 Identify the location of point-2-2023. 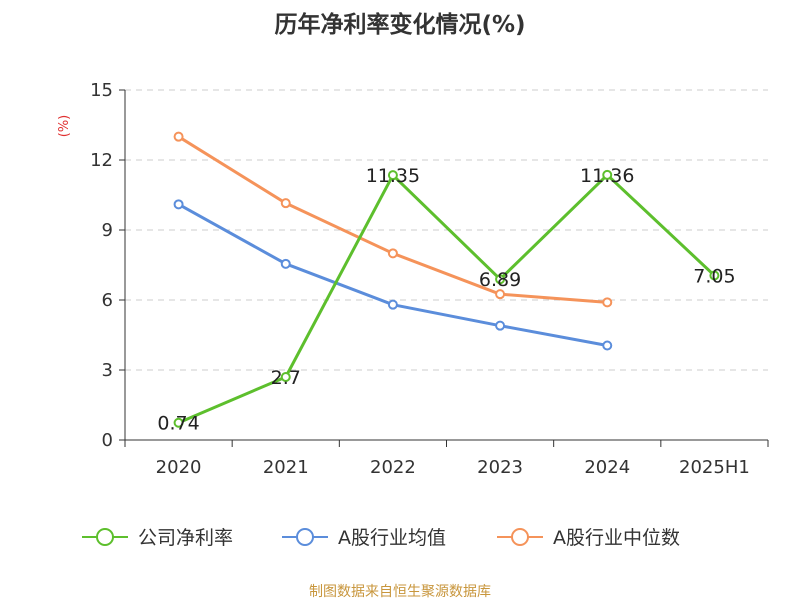
(500, 294).